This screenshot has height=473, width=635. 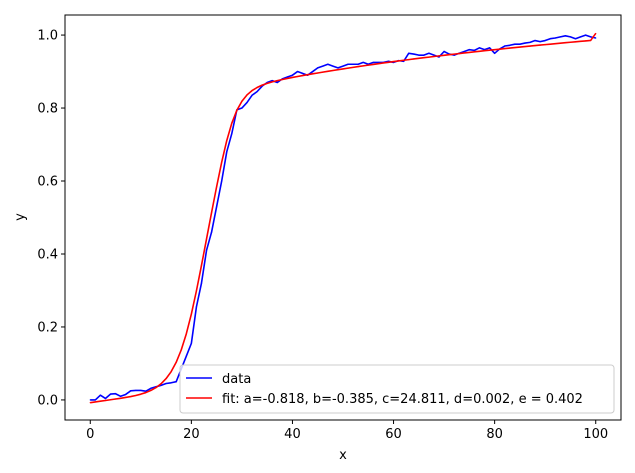 I want to click on x-tick-label: 80, so click(x=494, y=434).